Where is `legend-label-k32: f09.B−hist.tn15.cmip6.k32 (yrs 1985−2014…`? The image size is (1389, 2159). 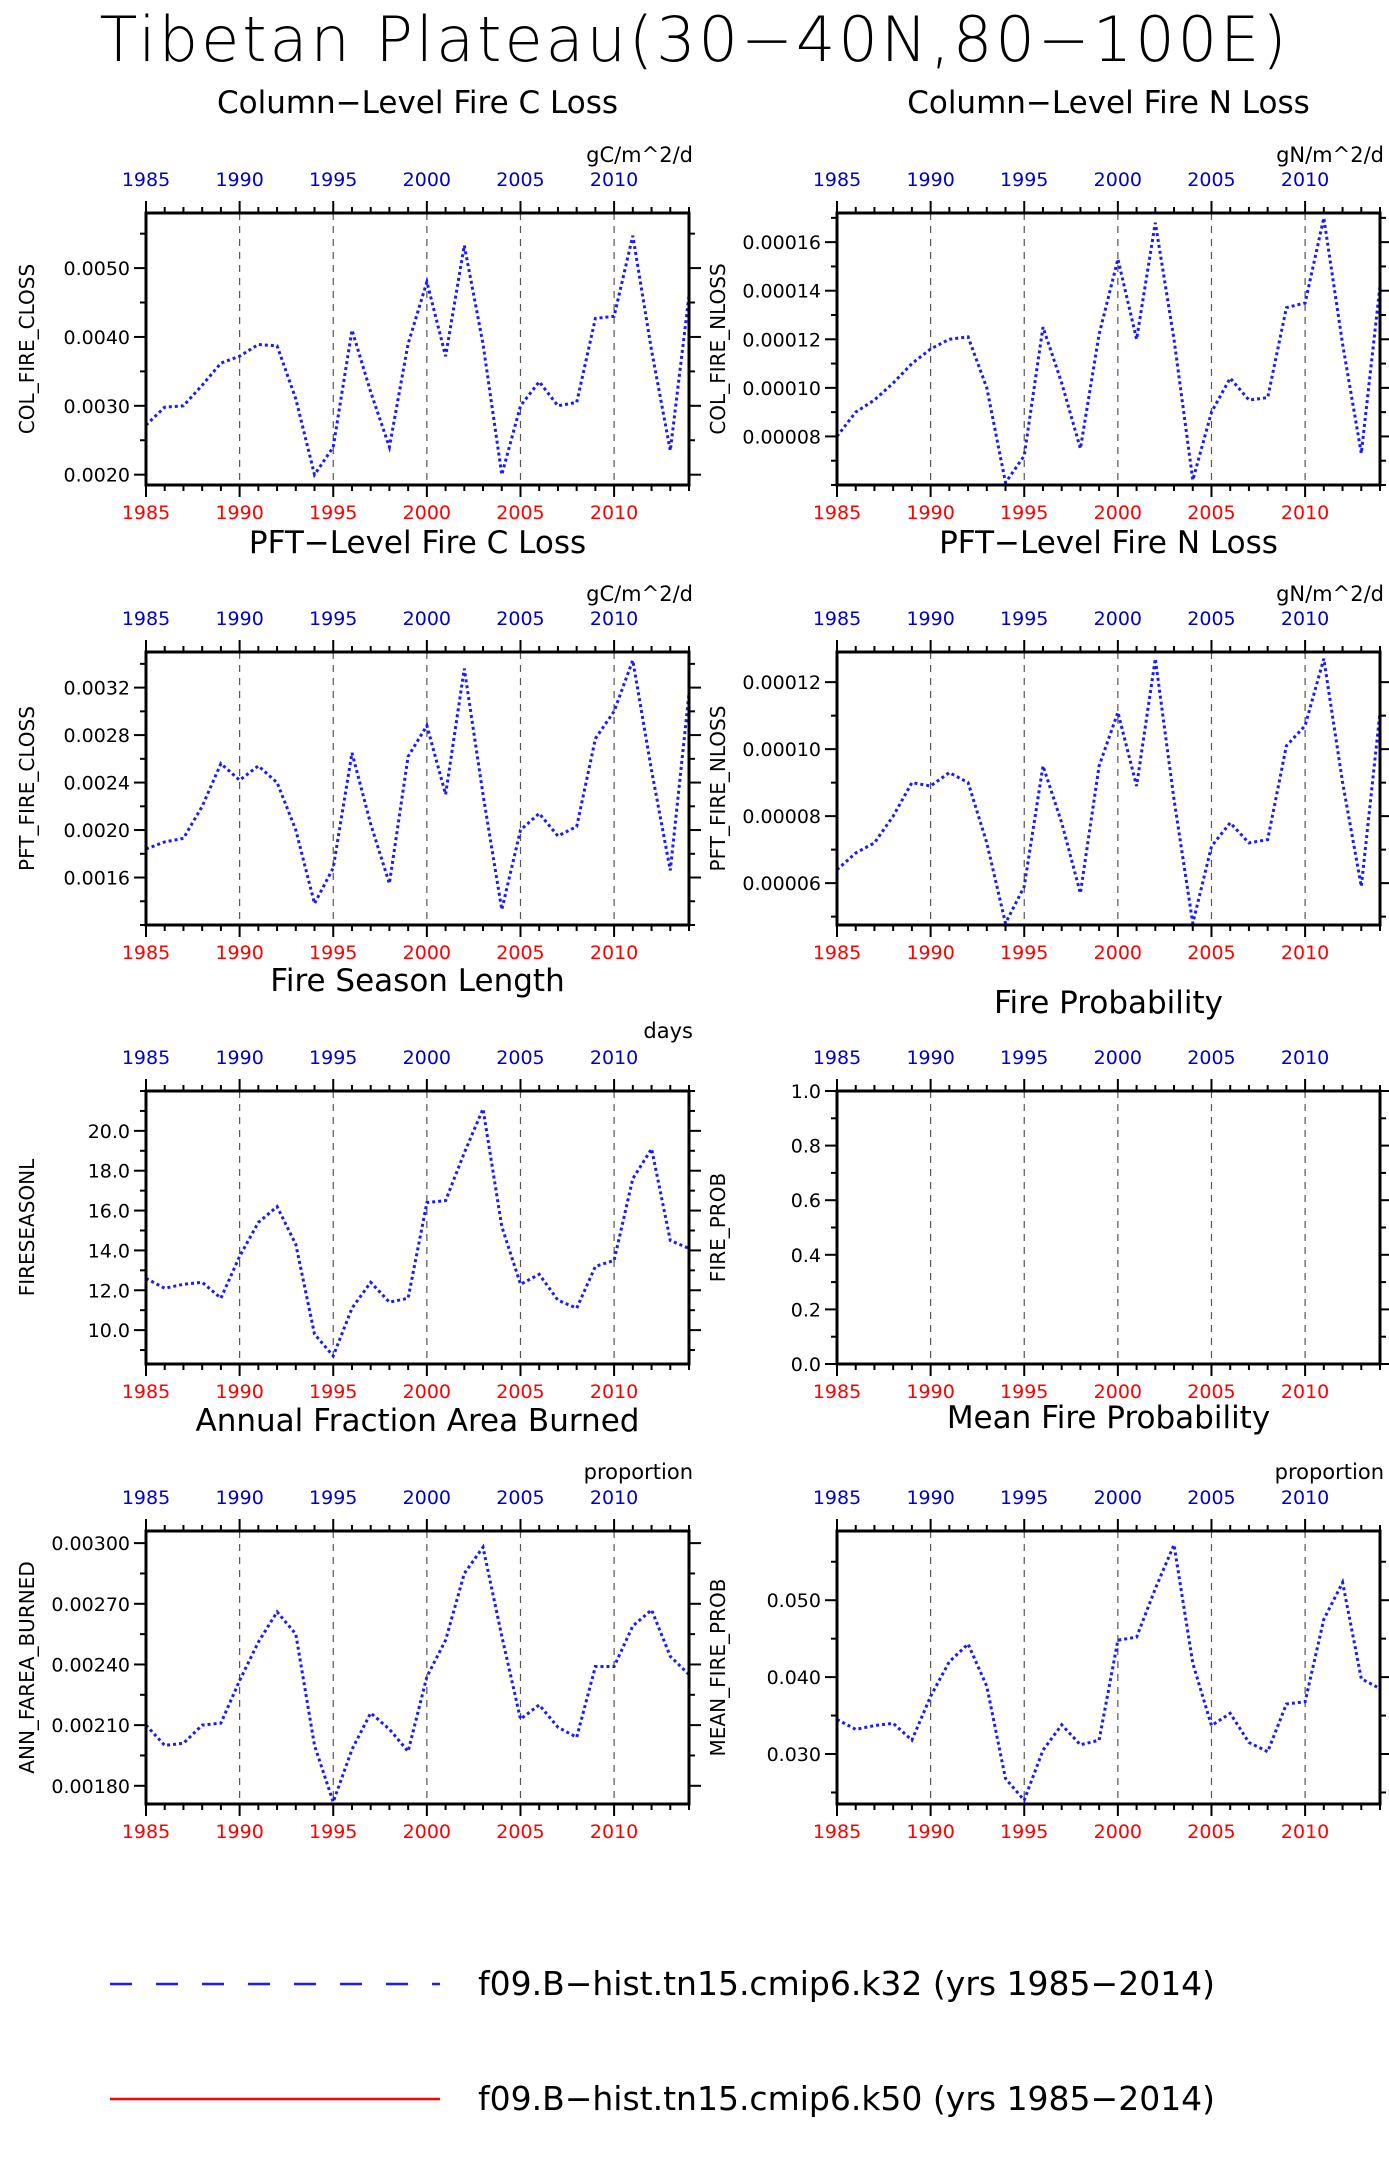
legend-label-k32: f09.B−hist.tn15.cmip6.k32 (yrs 1985−2014… is located at coordinates (847, 1983).